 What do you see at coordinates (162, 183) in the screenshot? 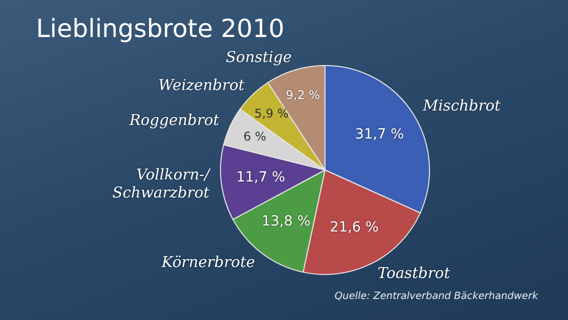
I see `slice-label: Vollkorn-/ Schwarzbrot` at bounding box center [162, 183].